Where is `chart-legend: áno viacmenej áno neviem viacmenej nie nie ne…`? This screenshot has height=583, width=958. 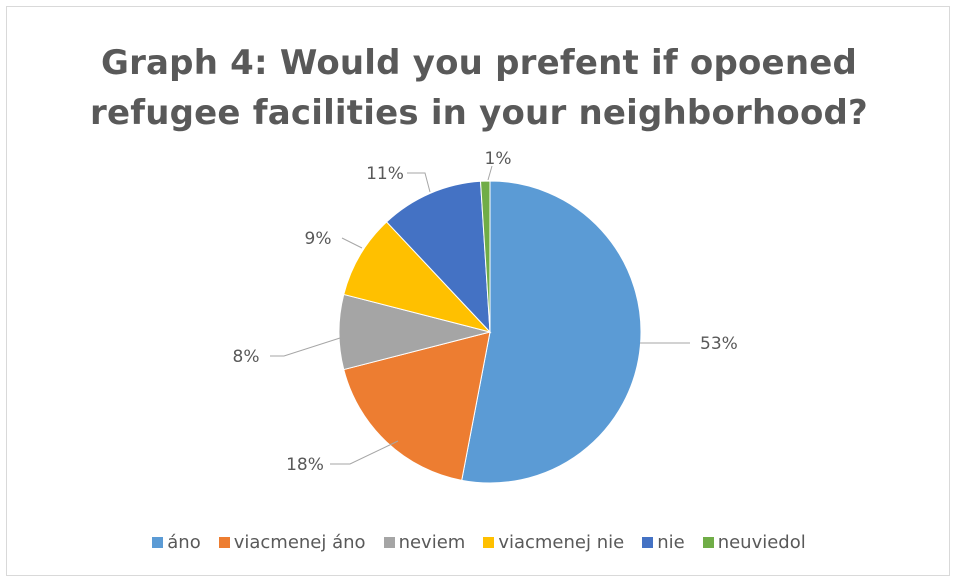 chart-legend: áno viacmenej áno neviem viacmenej nie nie ne… is located at coordinates (479, 542).